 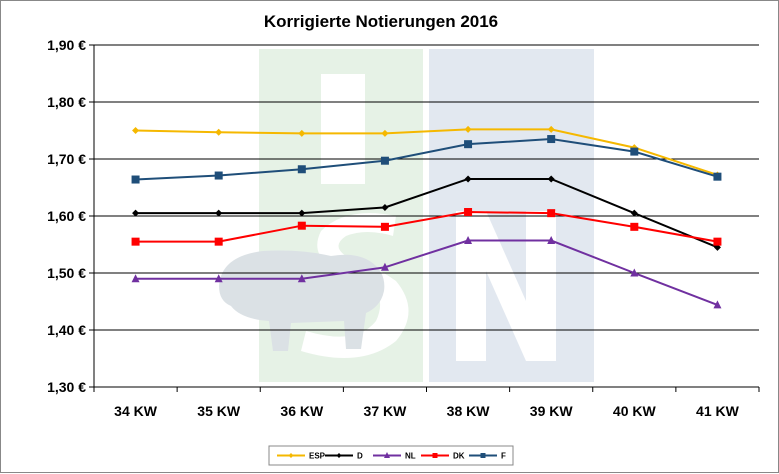 I want to click on legend-entry-f: F, so click(x=487, y=456).